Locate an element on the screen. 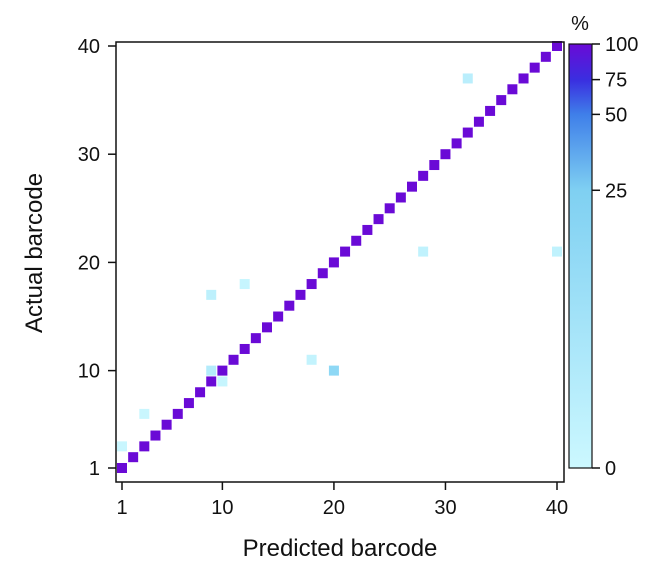 The height and width of the screenshot is (568, 646). x-axis-title: Predicted barcode is located at coordinates (340, 548).